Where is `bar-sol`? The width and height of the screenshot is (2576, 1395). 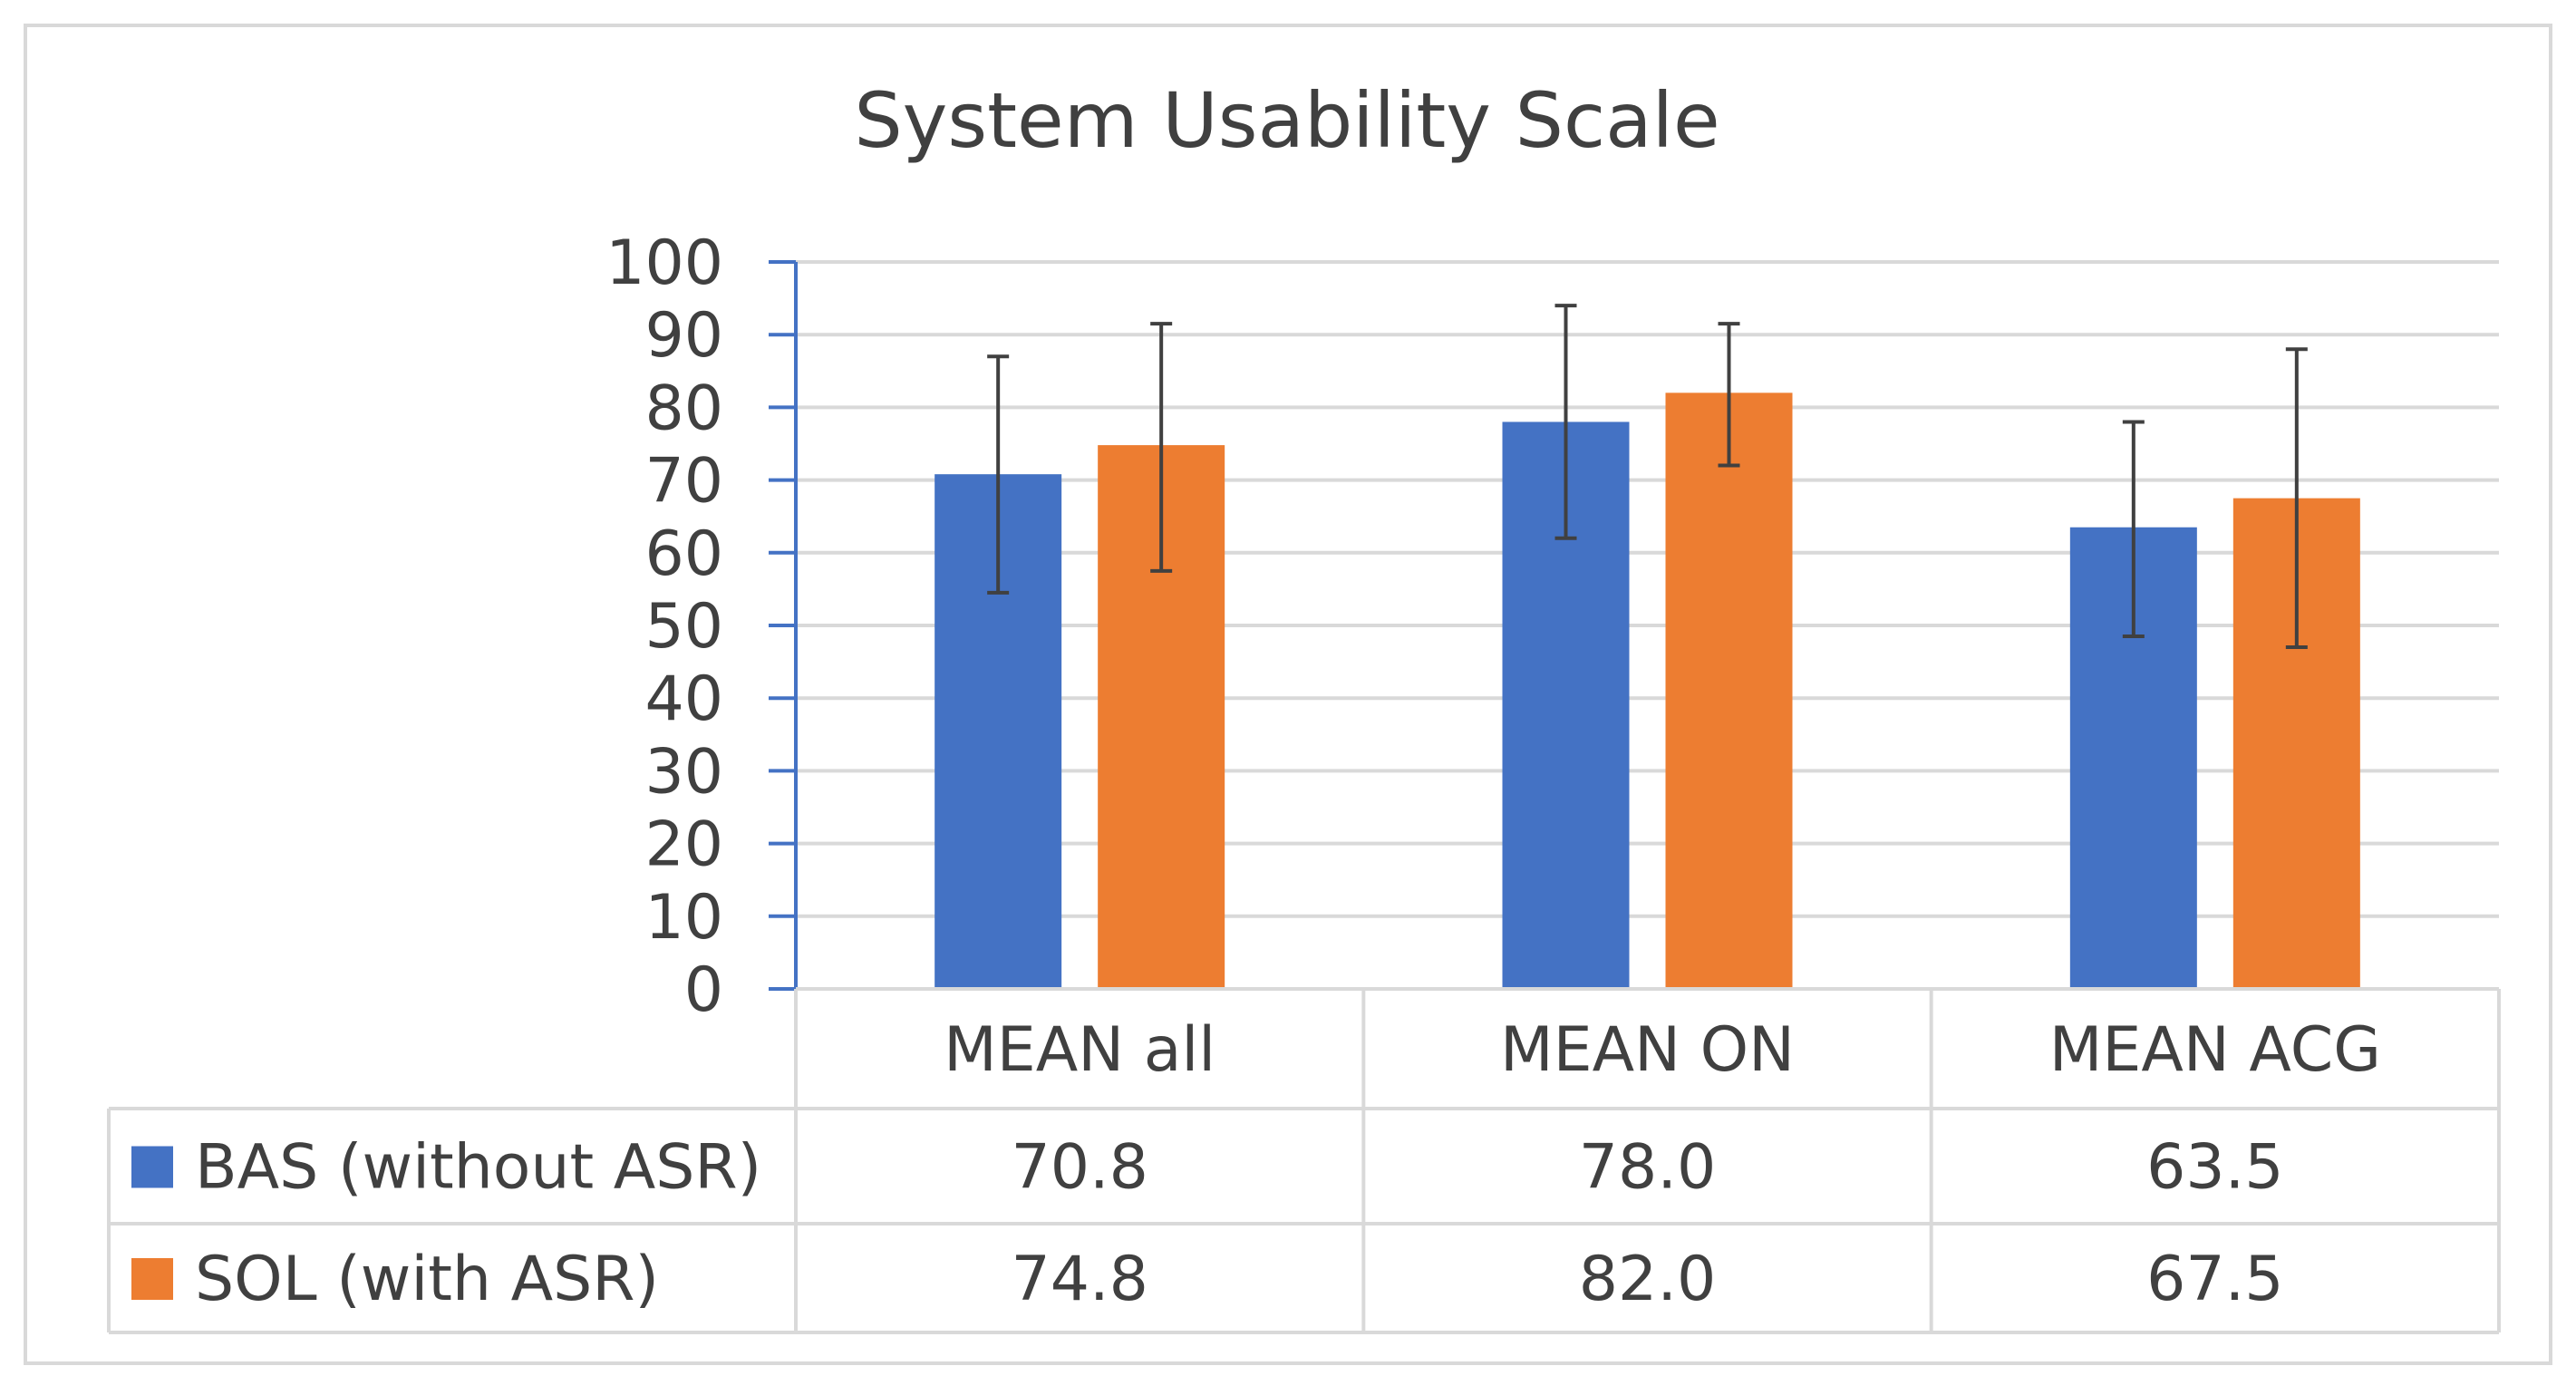
bar-sol is located at coordinates (1729, 690).